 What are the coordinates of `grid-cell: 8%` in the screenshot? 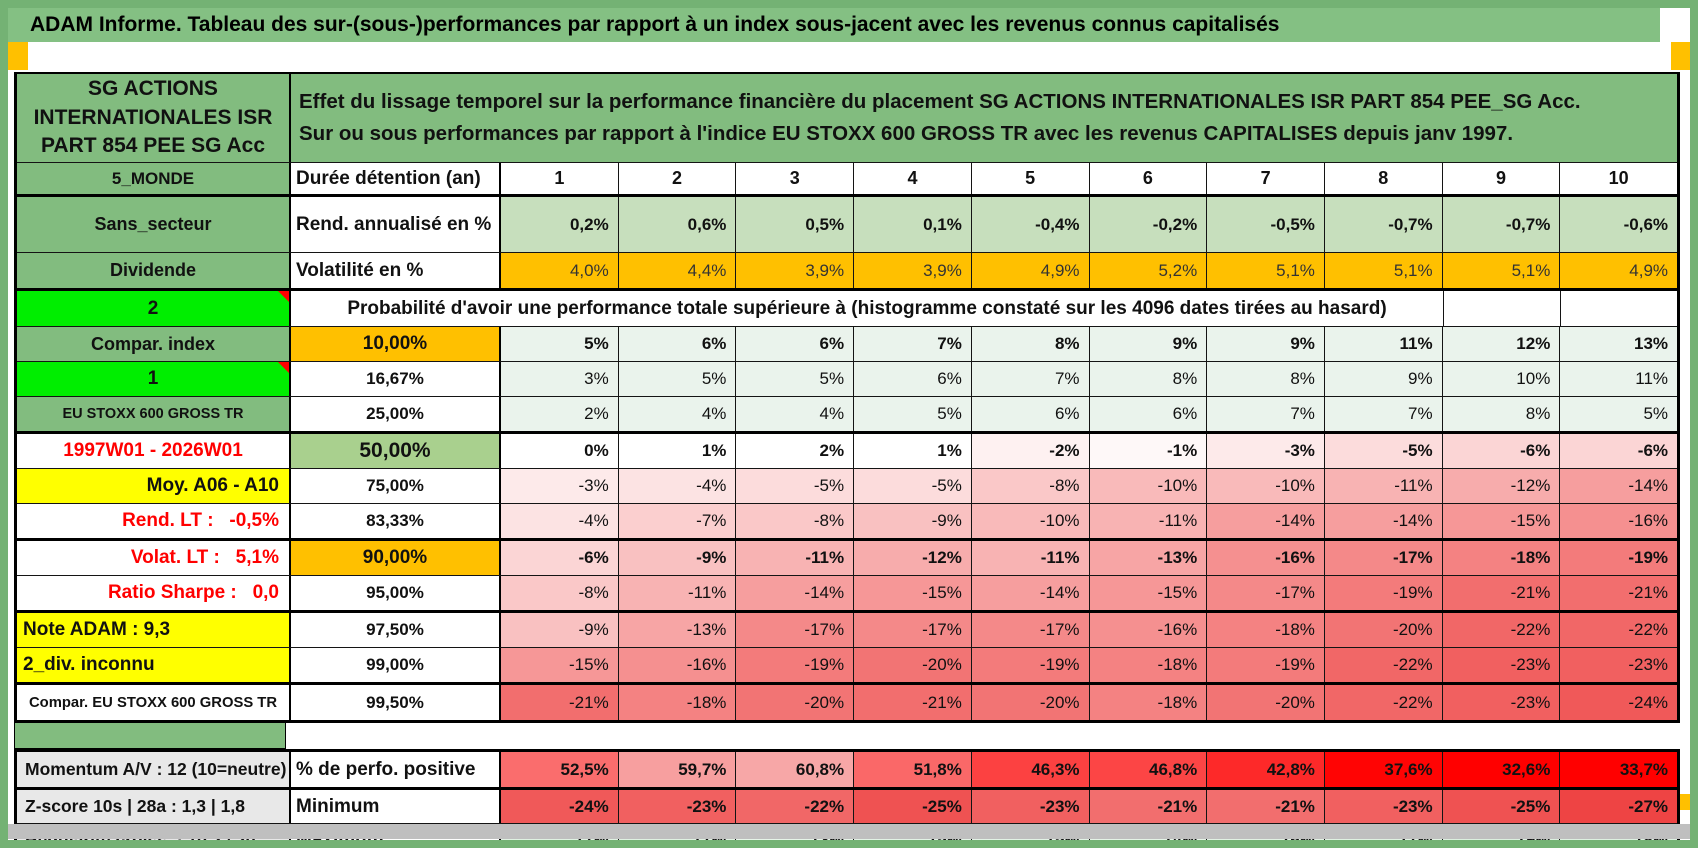 It's located at (1147, 379).